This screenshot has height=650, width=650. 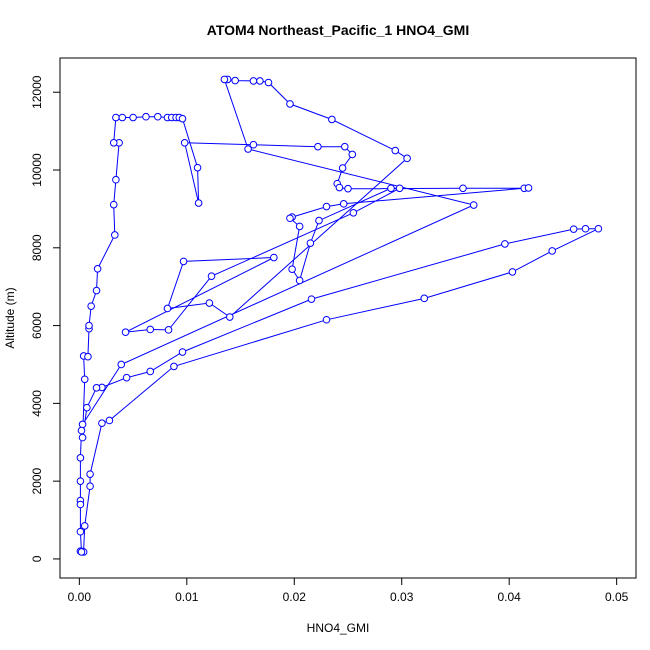 What do you see at coordinates (295, 597) in the screenshot?
I see `x-tick-label: 0.02` at bounding box center [295, 597].